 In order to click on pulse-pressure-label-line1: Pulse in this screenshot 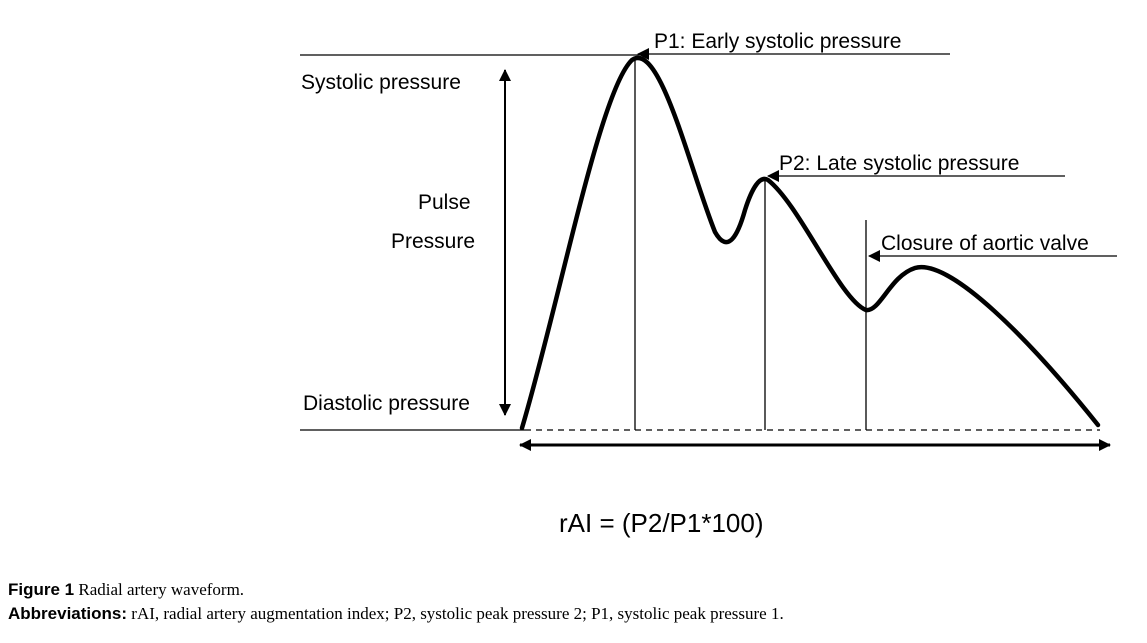, I will do `click(444, 202)`.